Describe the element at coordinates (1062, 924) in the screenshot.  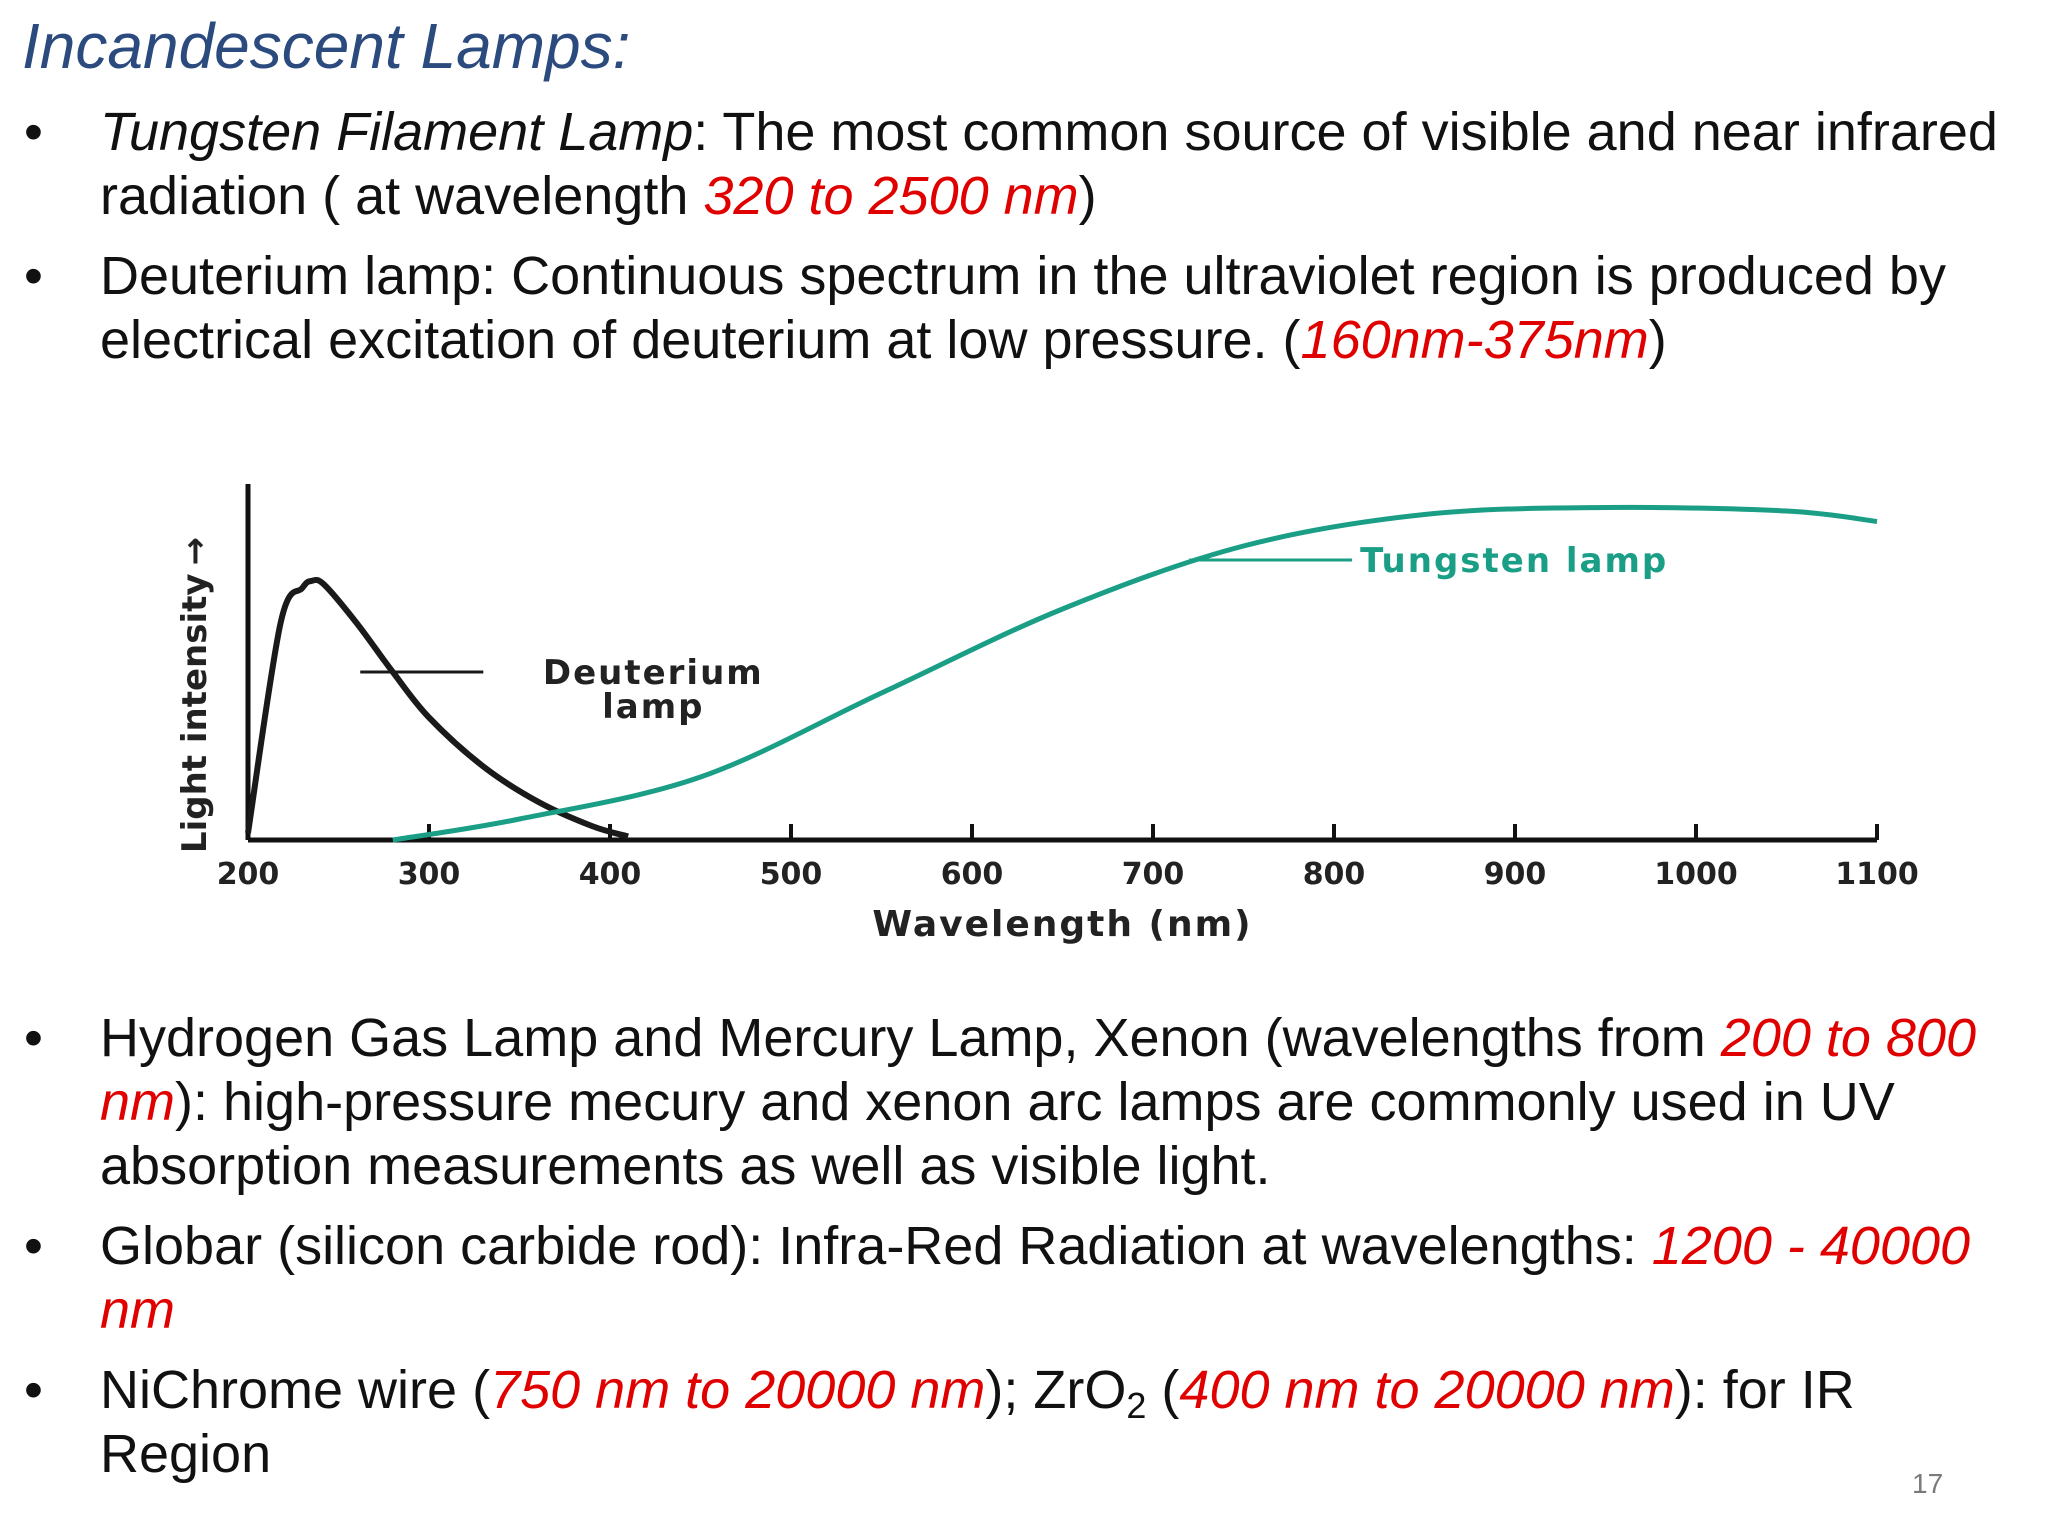
I see `x-axis-label: Wavelength (nm)` at that location.